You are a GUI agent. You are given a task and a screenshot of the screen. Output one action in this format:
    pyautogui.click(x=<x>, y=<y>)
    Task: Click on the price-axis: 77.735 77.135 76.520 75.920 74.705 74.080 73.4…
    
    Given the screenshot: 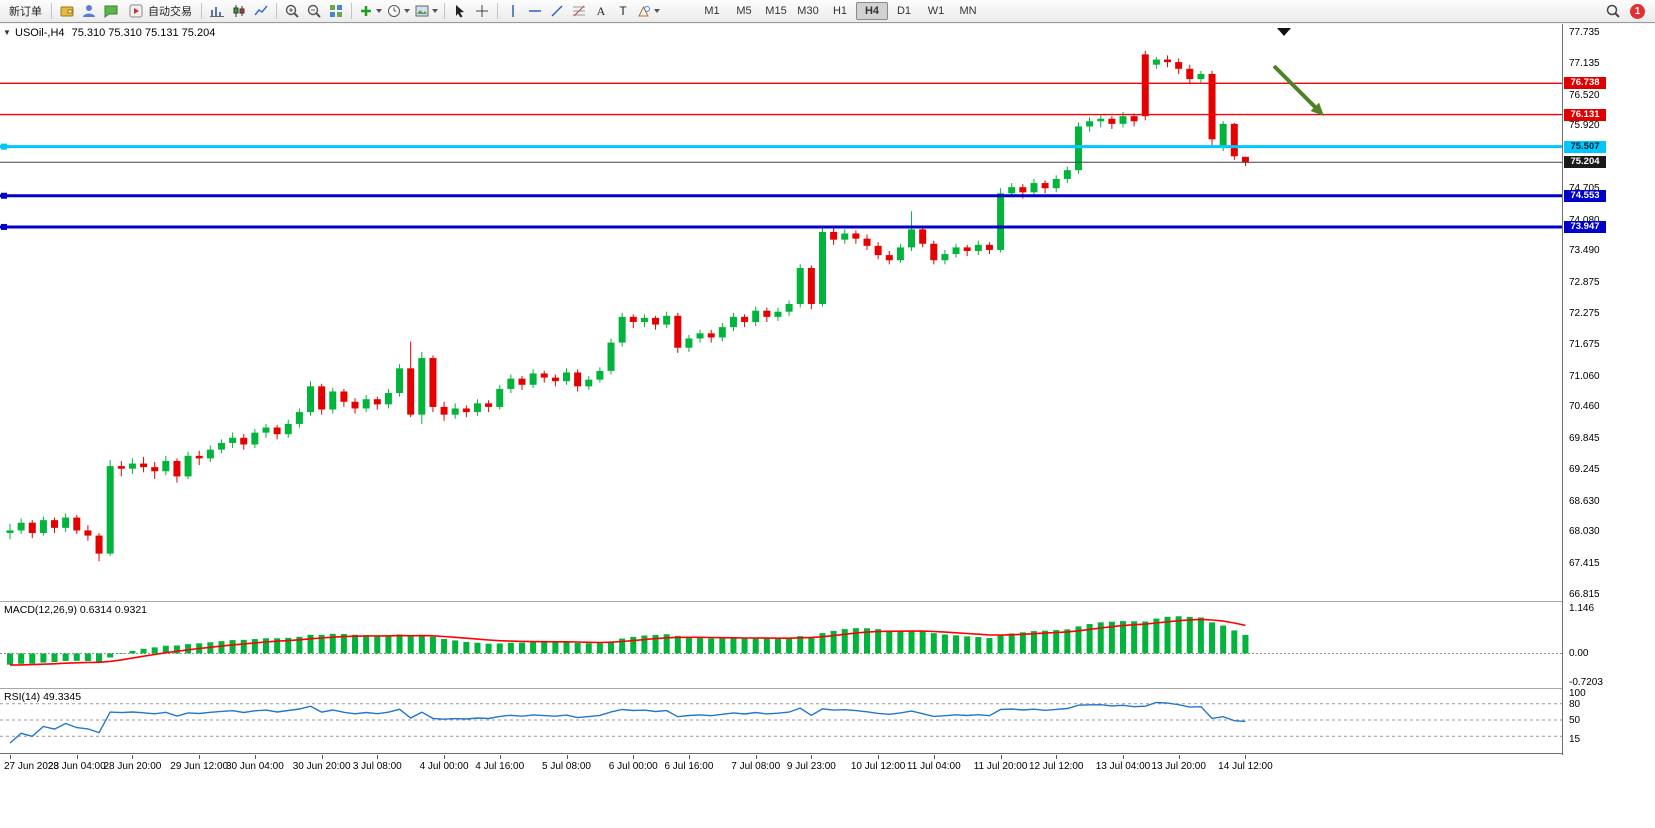 What is the action you would take?
    pyautogui.click(x=1608, y=389)
    